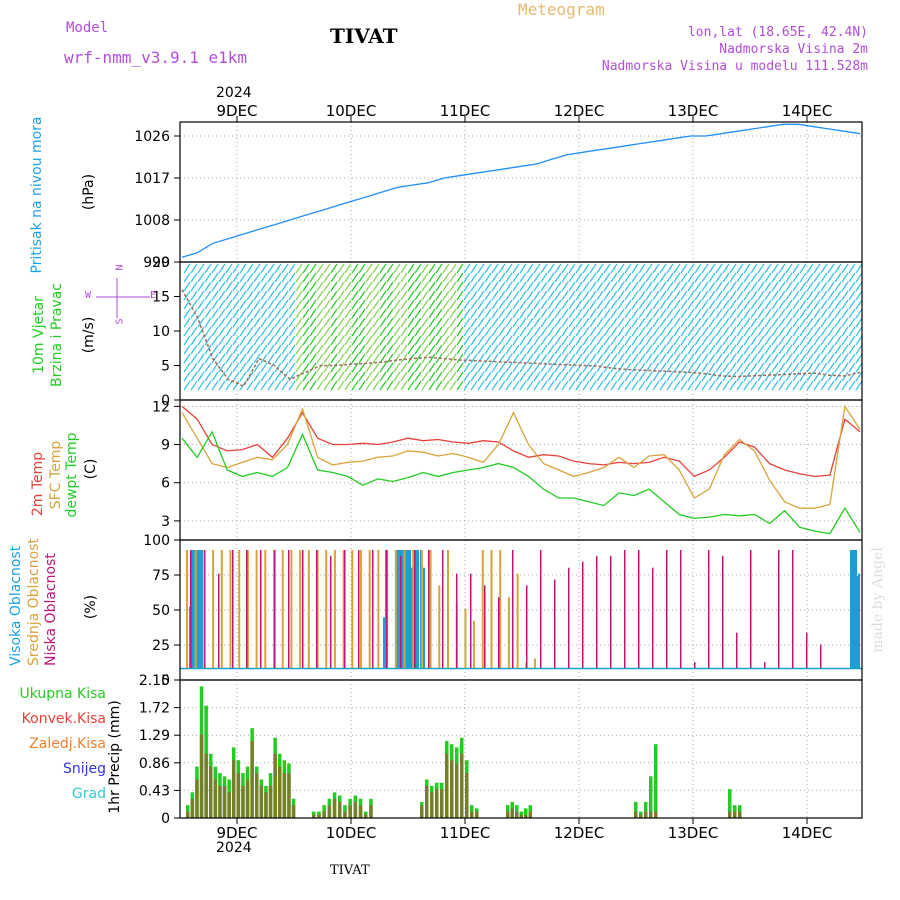 Image resolution: width=900 pixels, height=900 pixels. Describe the element at coordinates (793, 49) in the screenshot. I see `elevation-label: Nadmorska Visina 2m` at that location.